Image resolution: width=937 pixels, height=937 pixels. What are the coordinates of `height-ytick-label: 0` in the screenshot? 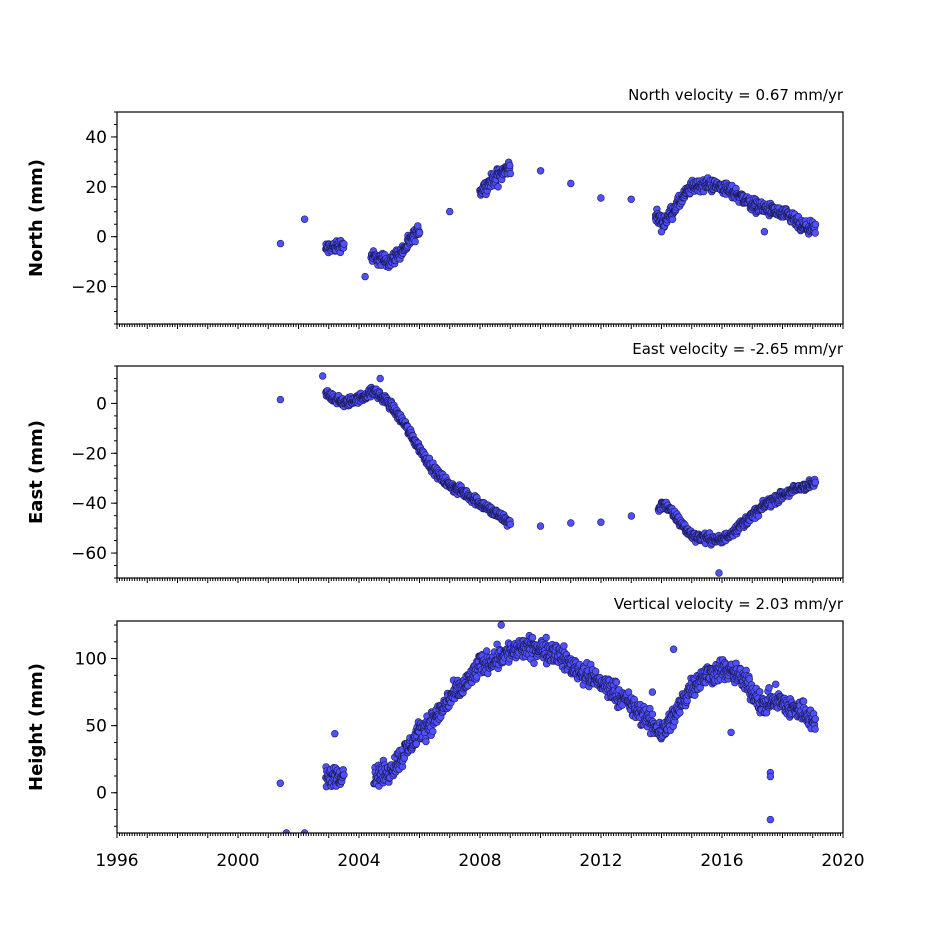 It's located at (101, 794).